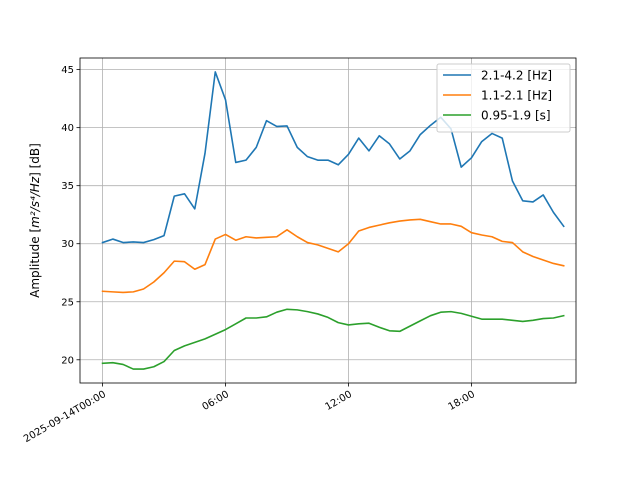  What do you see at coordinates (67, 70) in the screenshot?
I see `y-tick-label: 45` at bounding box center [67, 70].